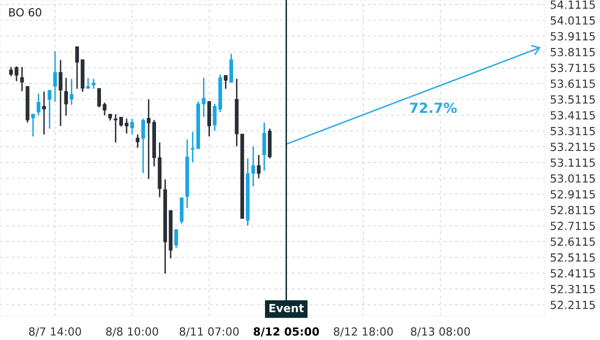  I want to click on y-tick-label: 53.4115, so click(572, 115).